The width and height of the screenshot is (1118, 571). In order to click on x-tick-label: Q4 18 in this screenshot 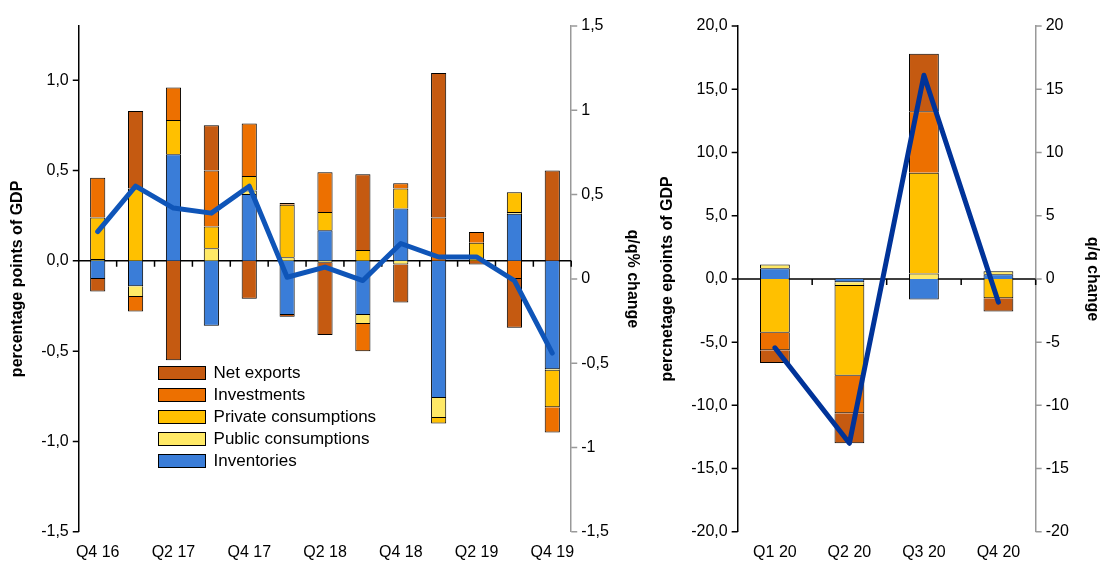, I will do `click(400, 551)`.